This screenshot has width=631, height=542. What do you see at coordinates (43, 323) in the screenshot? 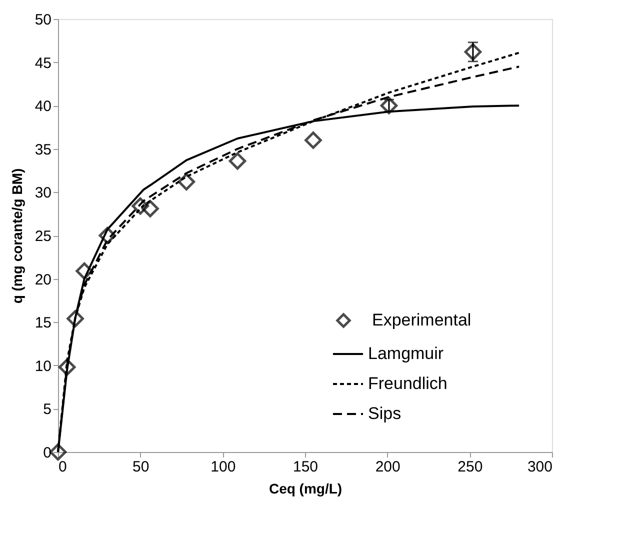
I see `y-tick-label: 15` at bounding box center [43, 323].